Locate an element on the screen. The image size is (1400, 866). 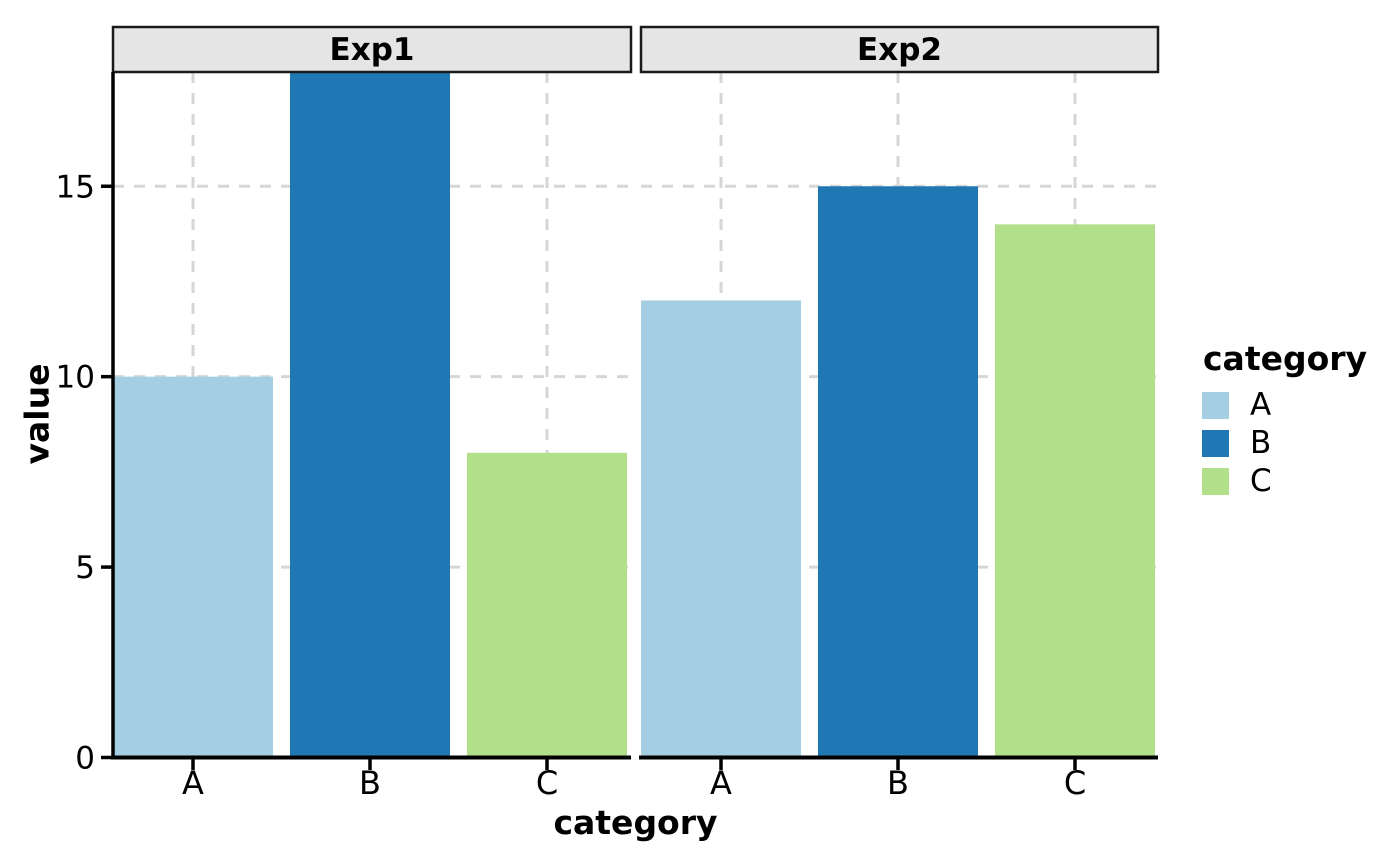
legend-title: category is located at coordinates (1285, 358).